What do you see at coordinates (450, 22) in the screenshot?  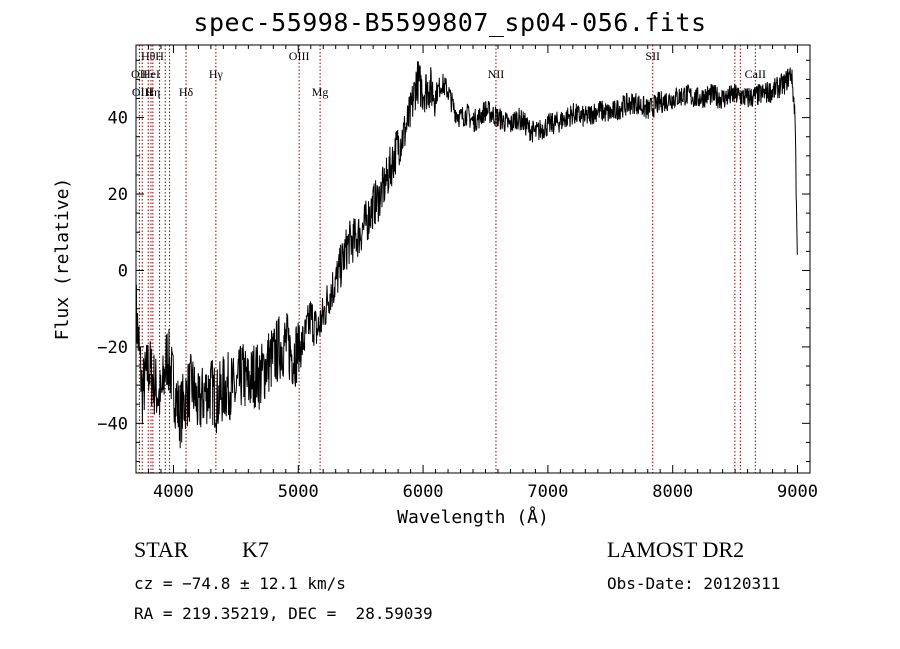 I see `chart-title: spec-55998-B5599807_sp04-056.fits` at bounding box center [450, 22].